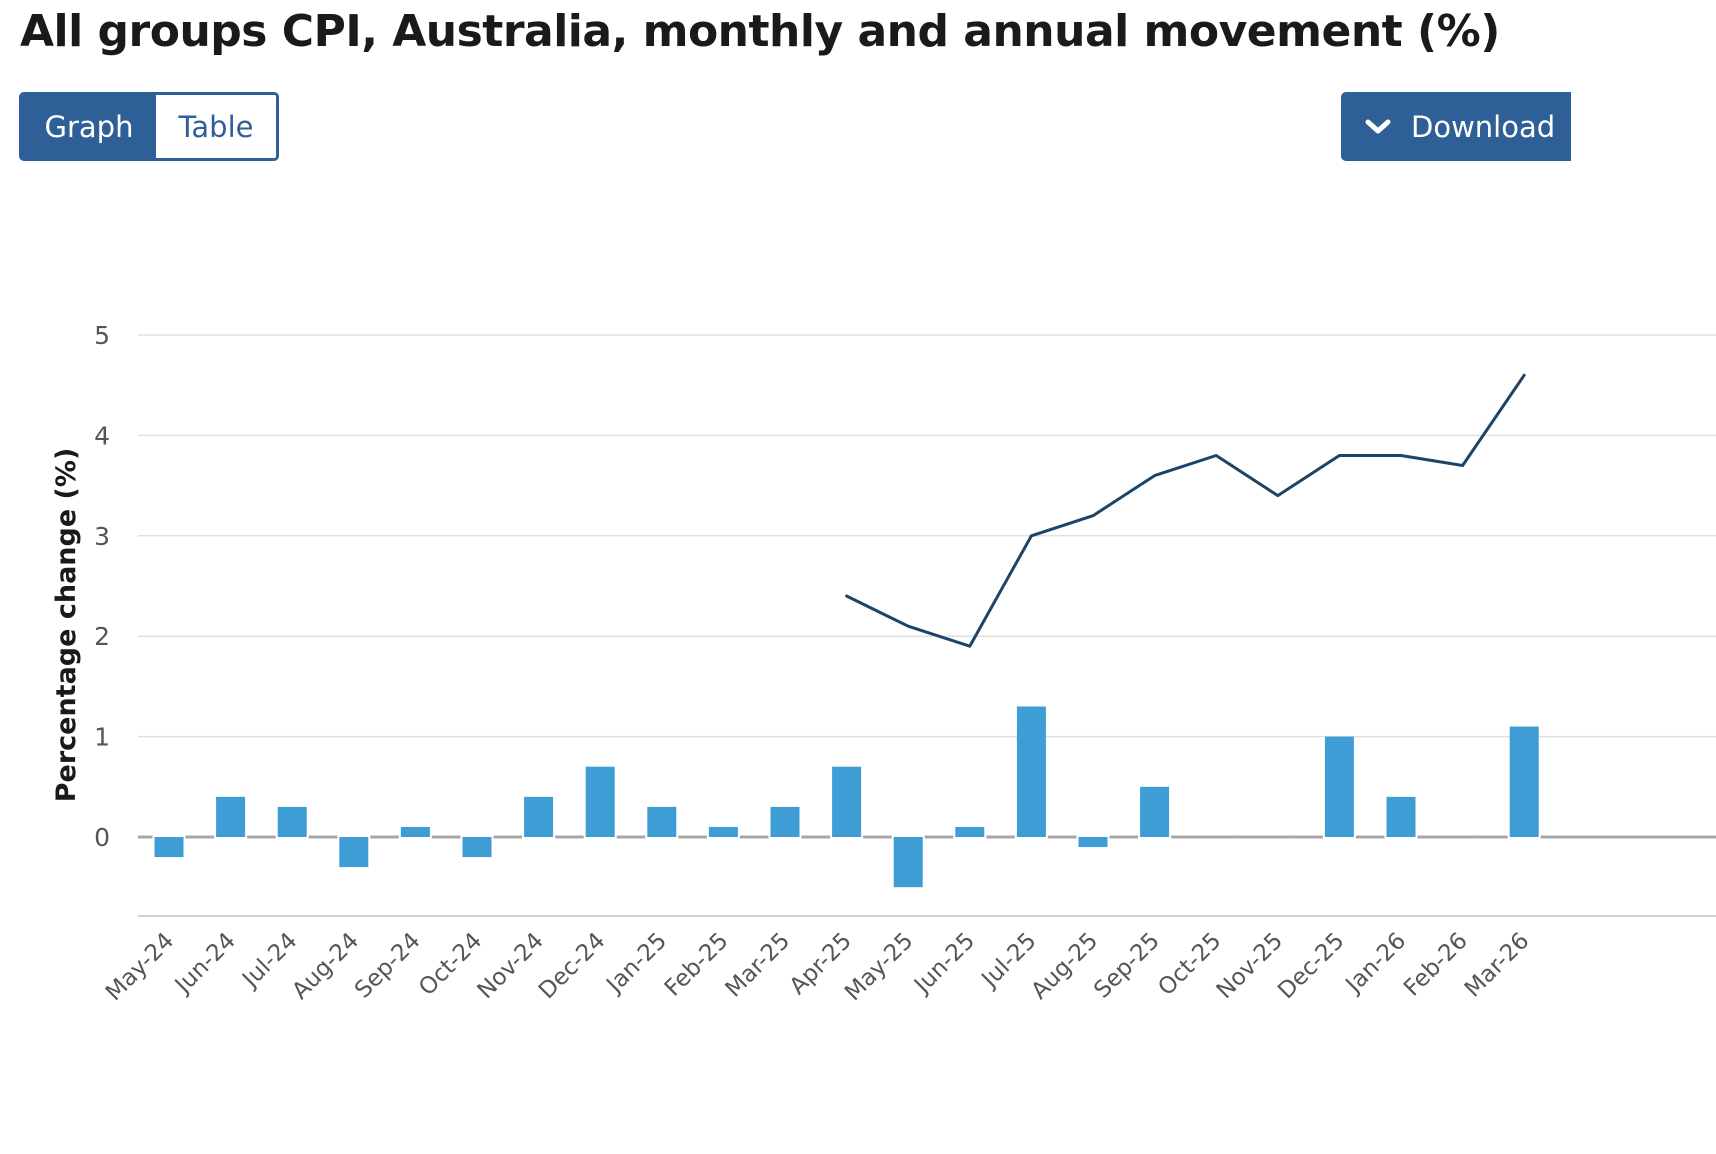 This screenshot has height=1154, width=1716. What do you see at coordinates (205, 964) in the screenshot?
I see `x-tick-label: Jun-24` at bounding box center [205, 964].